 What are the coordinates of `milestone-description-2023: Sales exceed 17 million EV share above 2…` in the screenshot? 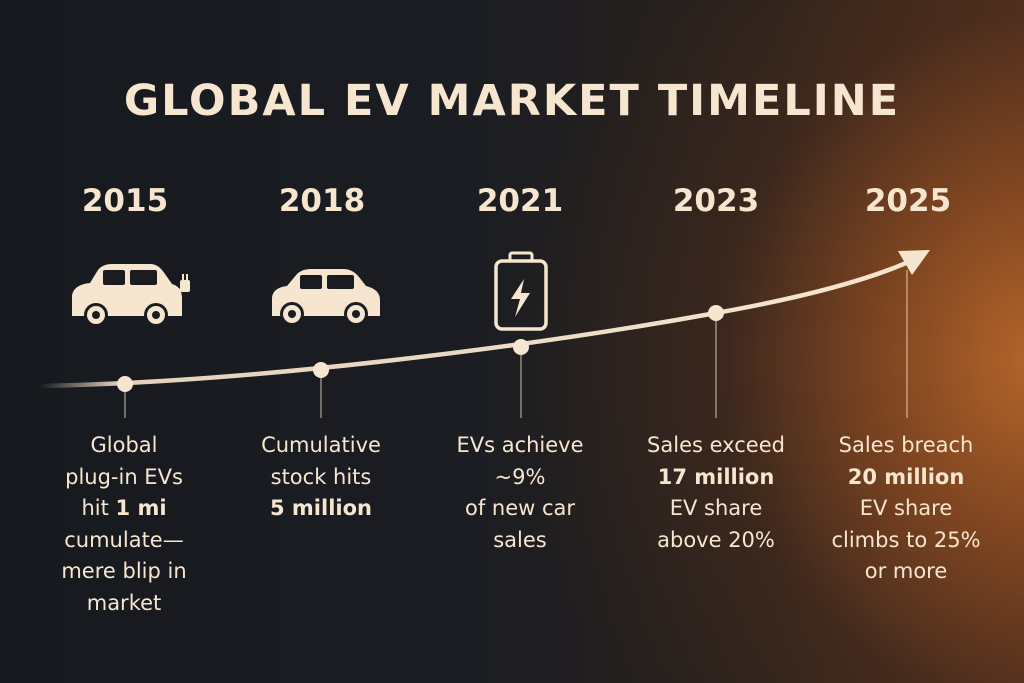 It's located at (716, 492).